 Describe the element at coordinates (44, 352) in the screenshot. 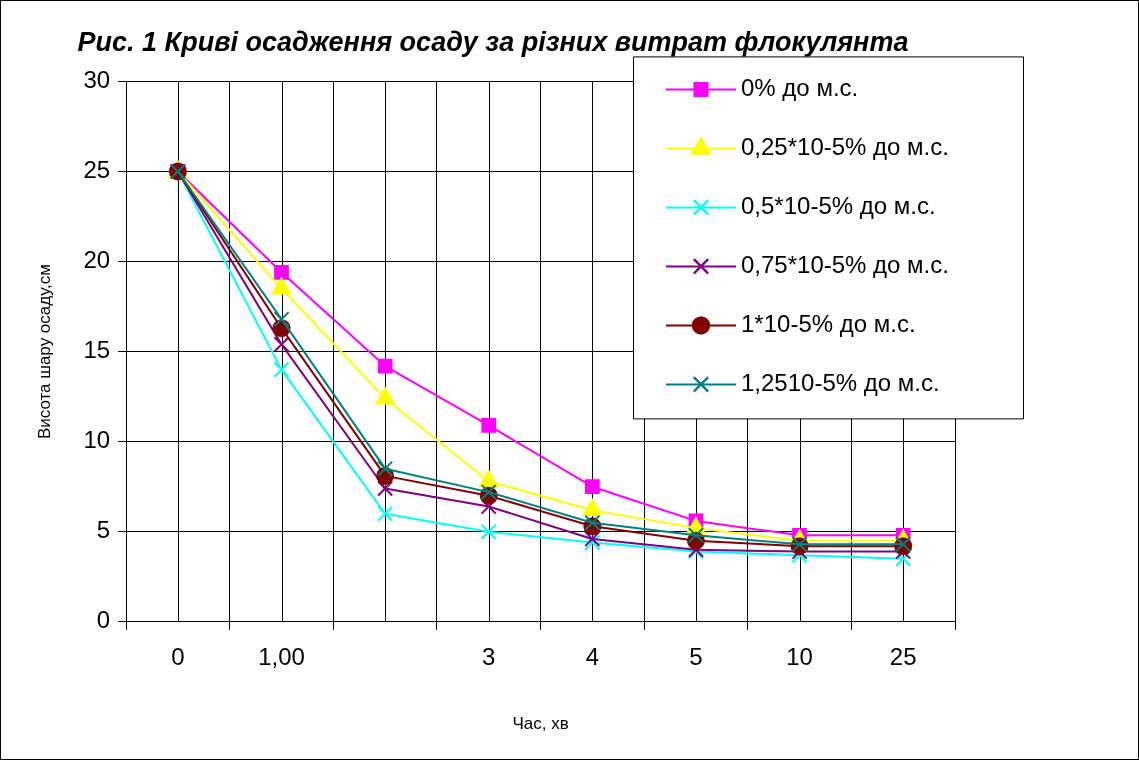

I see `y-axis-title: Висота шару осаду,см` at that location.